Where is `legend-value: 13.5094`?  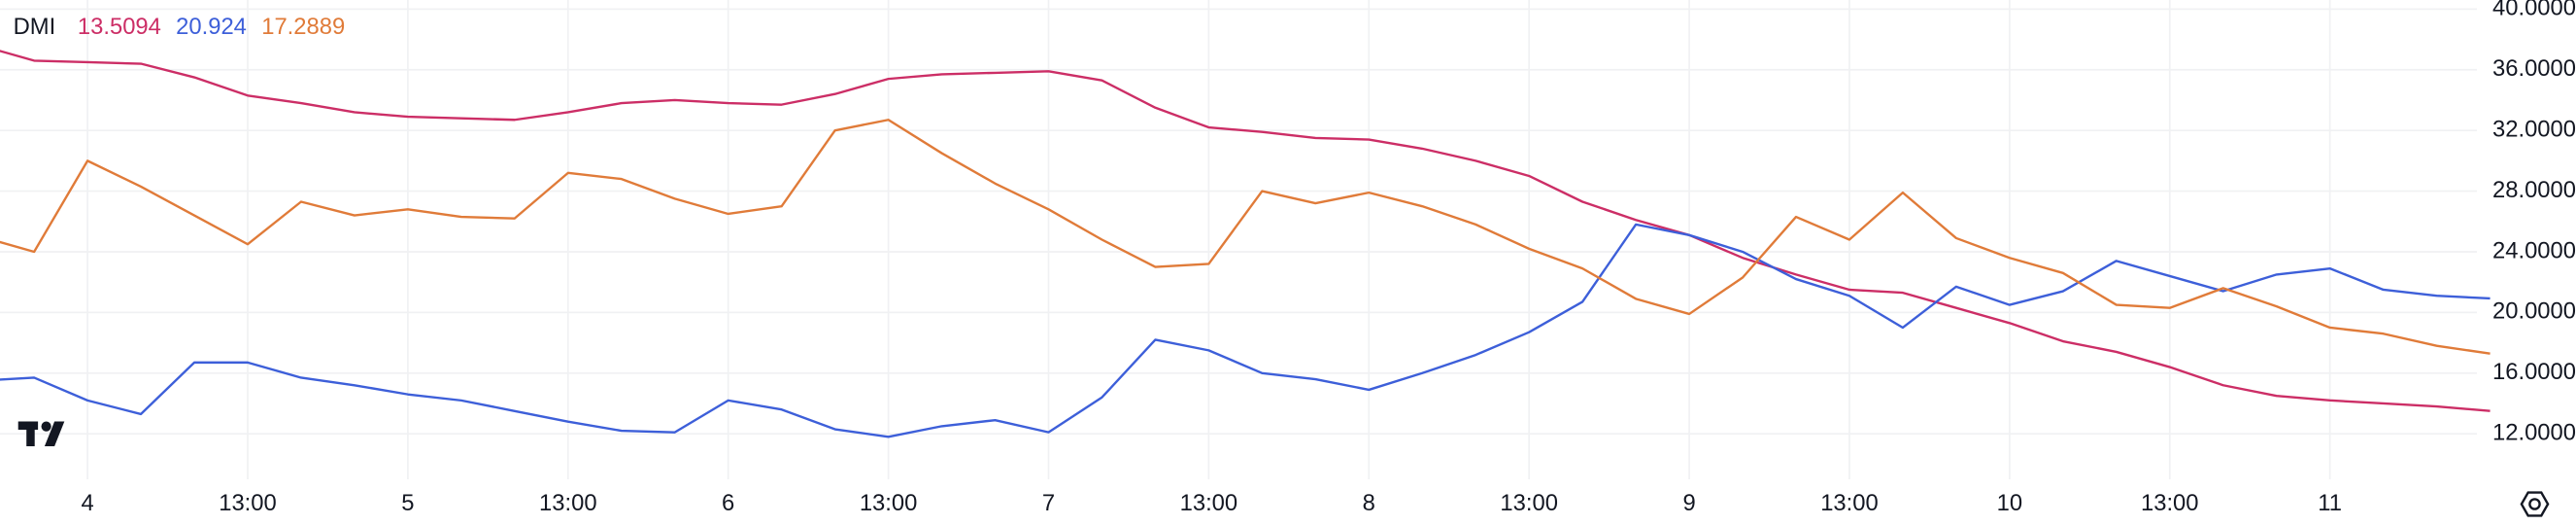
legend-value: 13.5094 is located at coordinates (119, 27).